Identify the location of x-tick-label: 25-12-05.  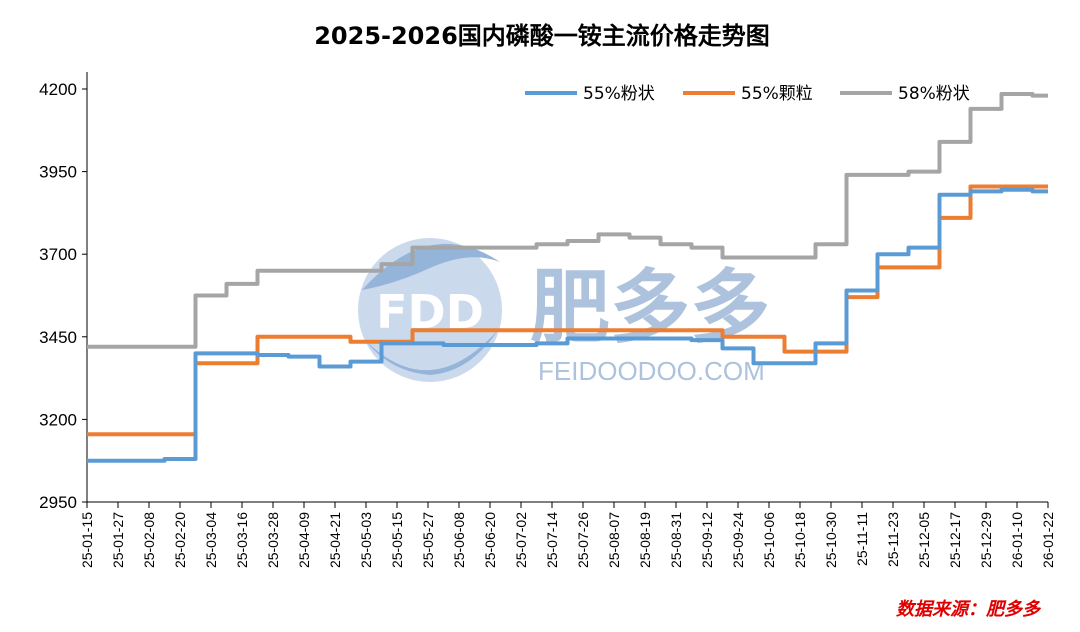
(924, 540).